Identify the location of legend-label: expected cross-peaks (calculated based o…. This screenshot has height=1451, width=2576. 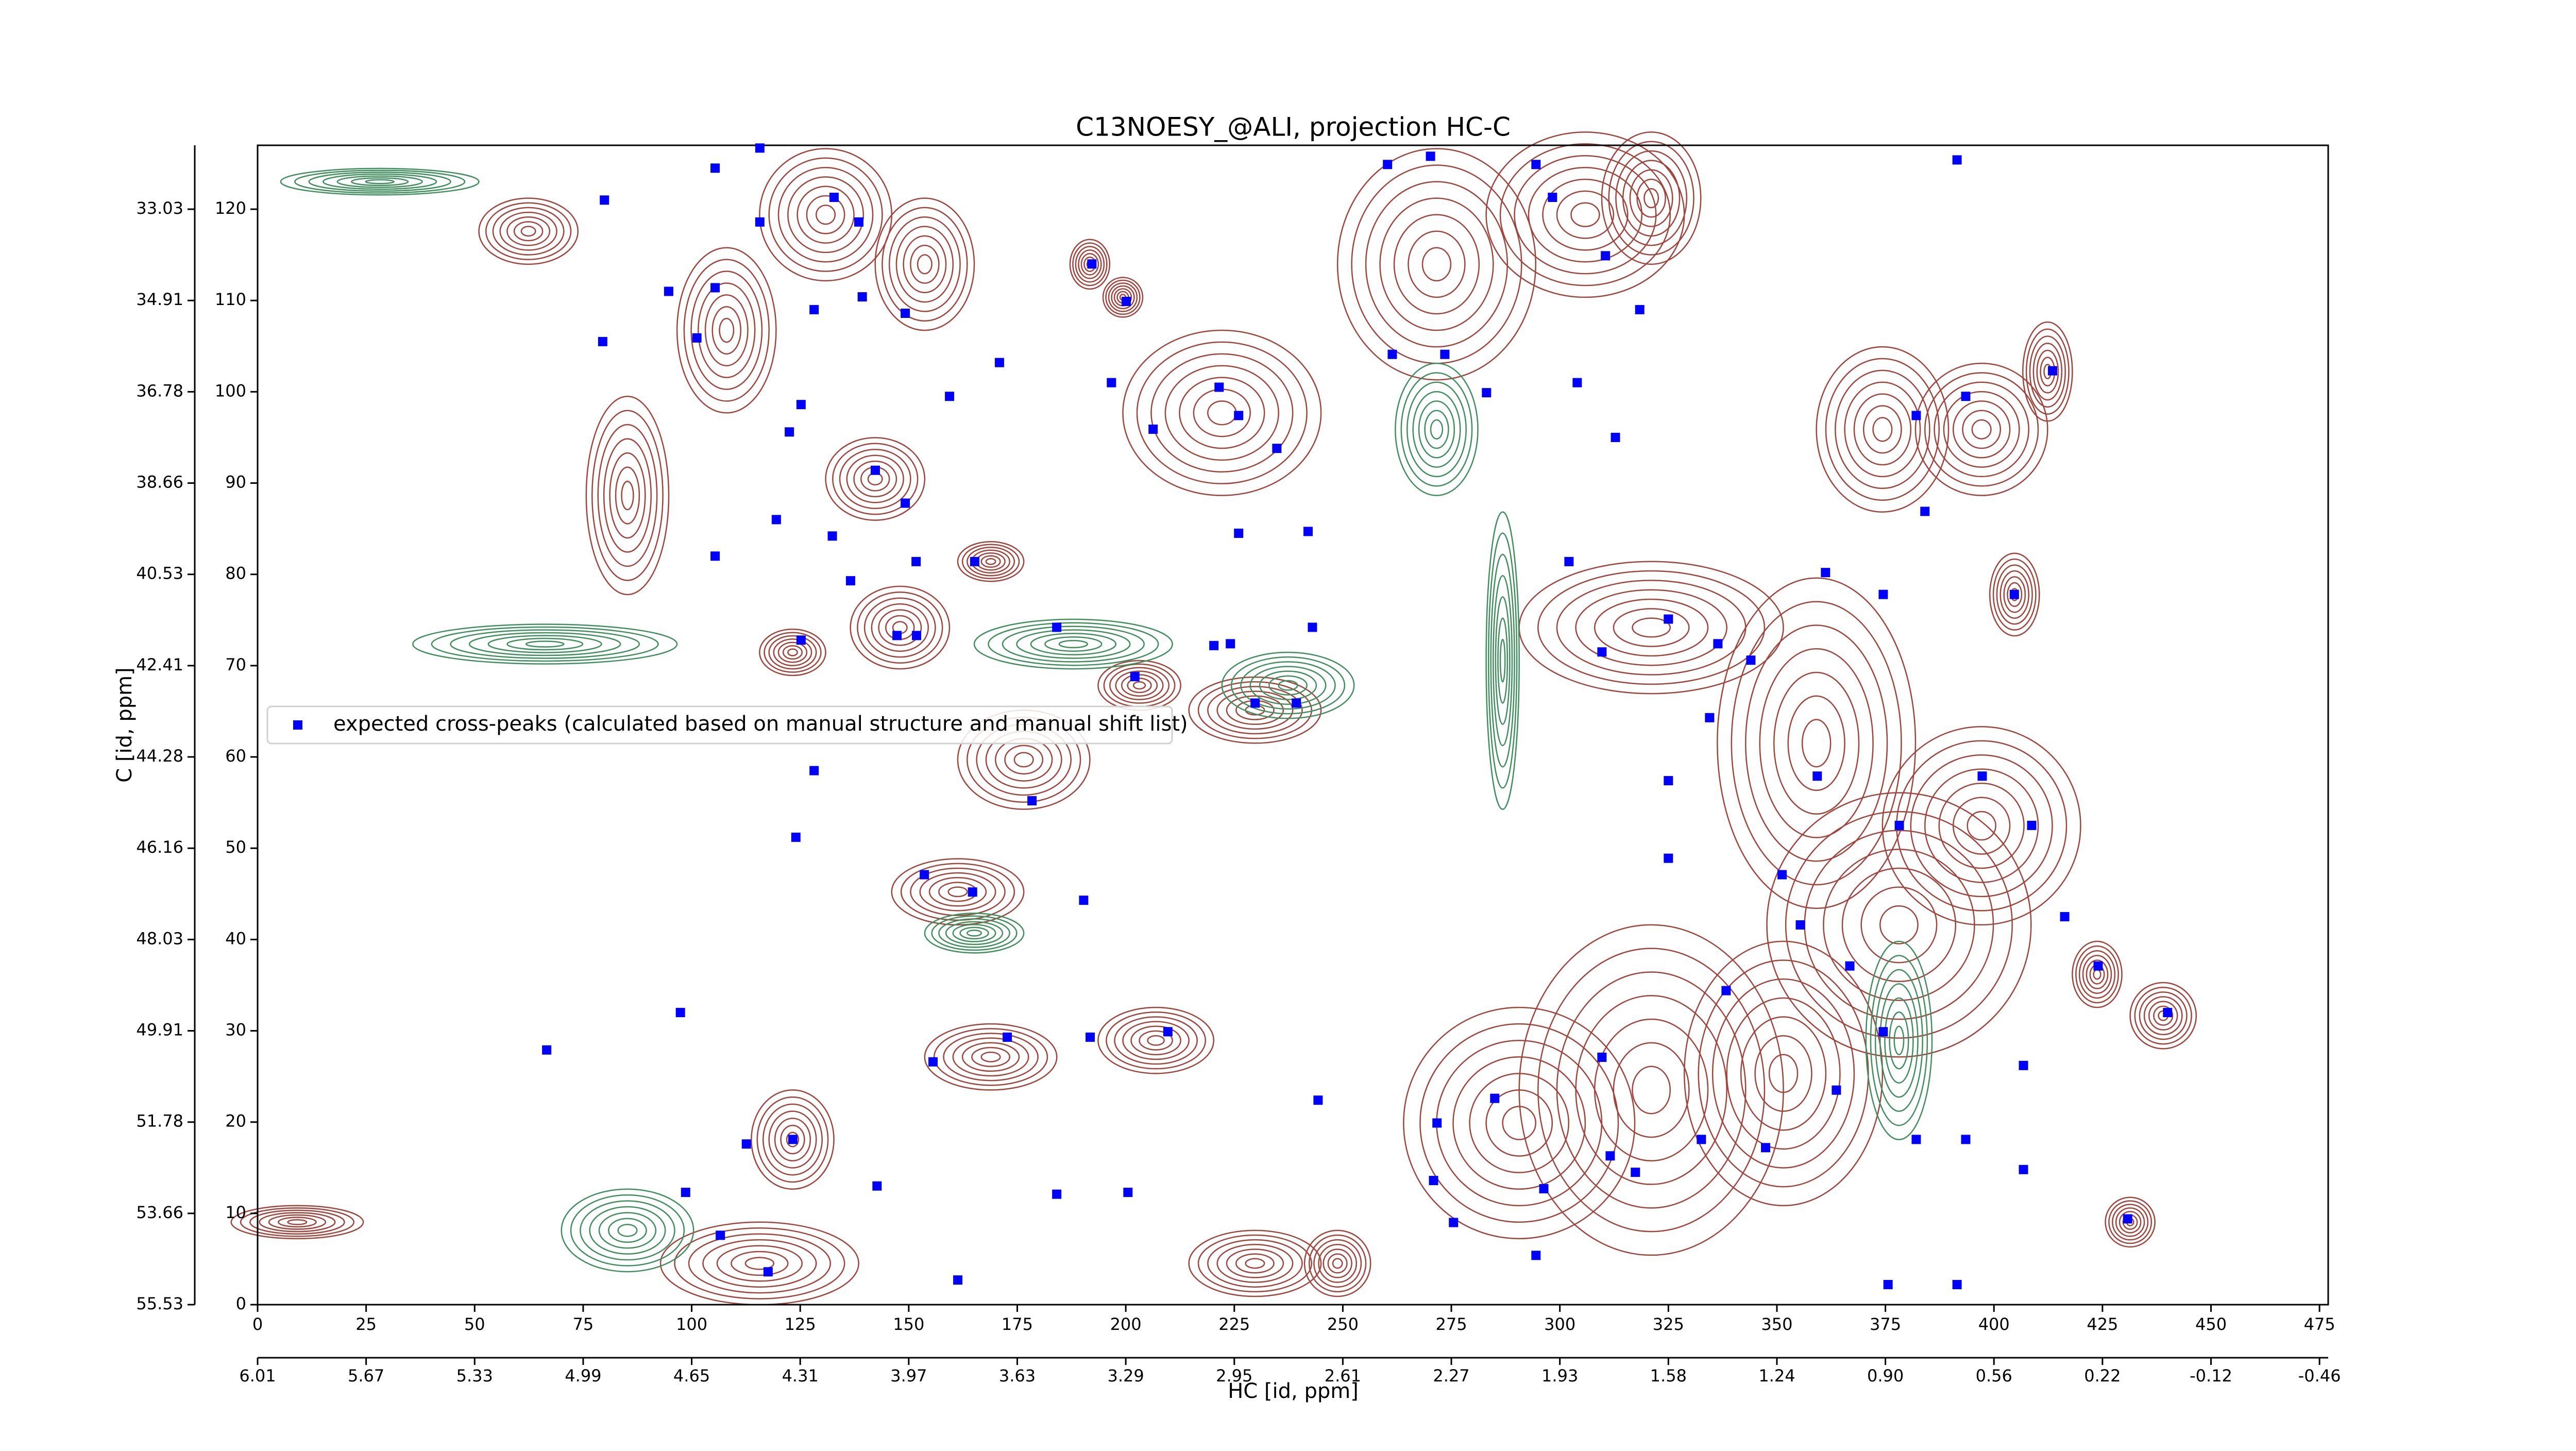
(761, 724).